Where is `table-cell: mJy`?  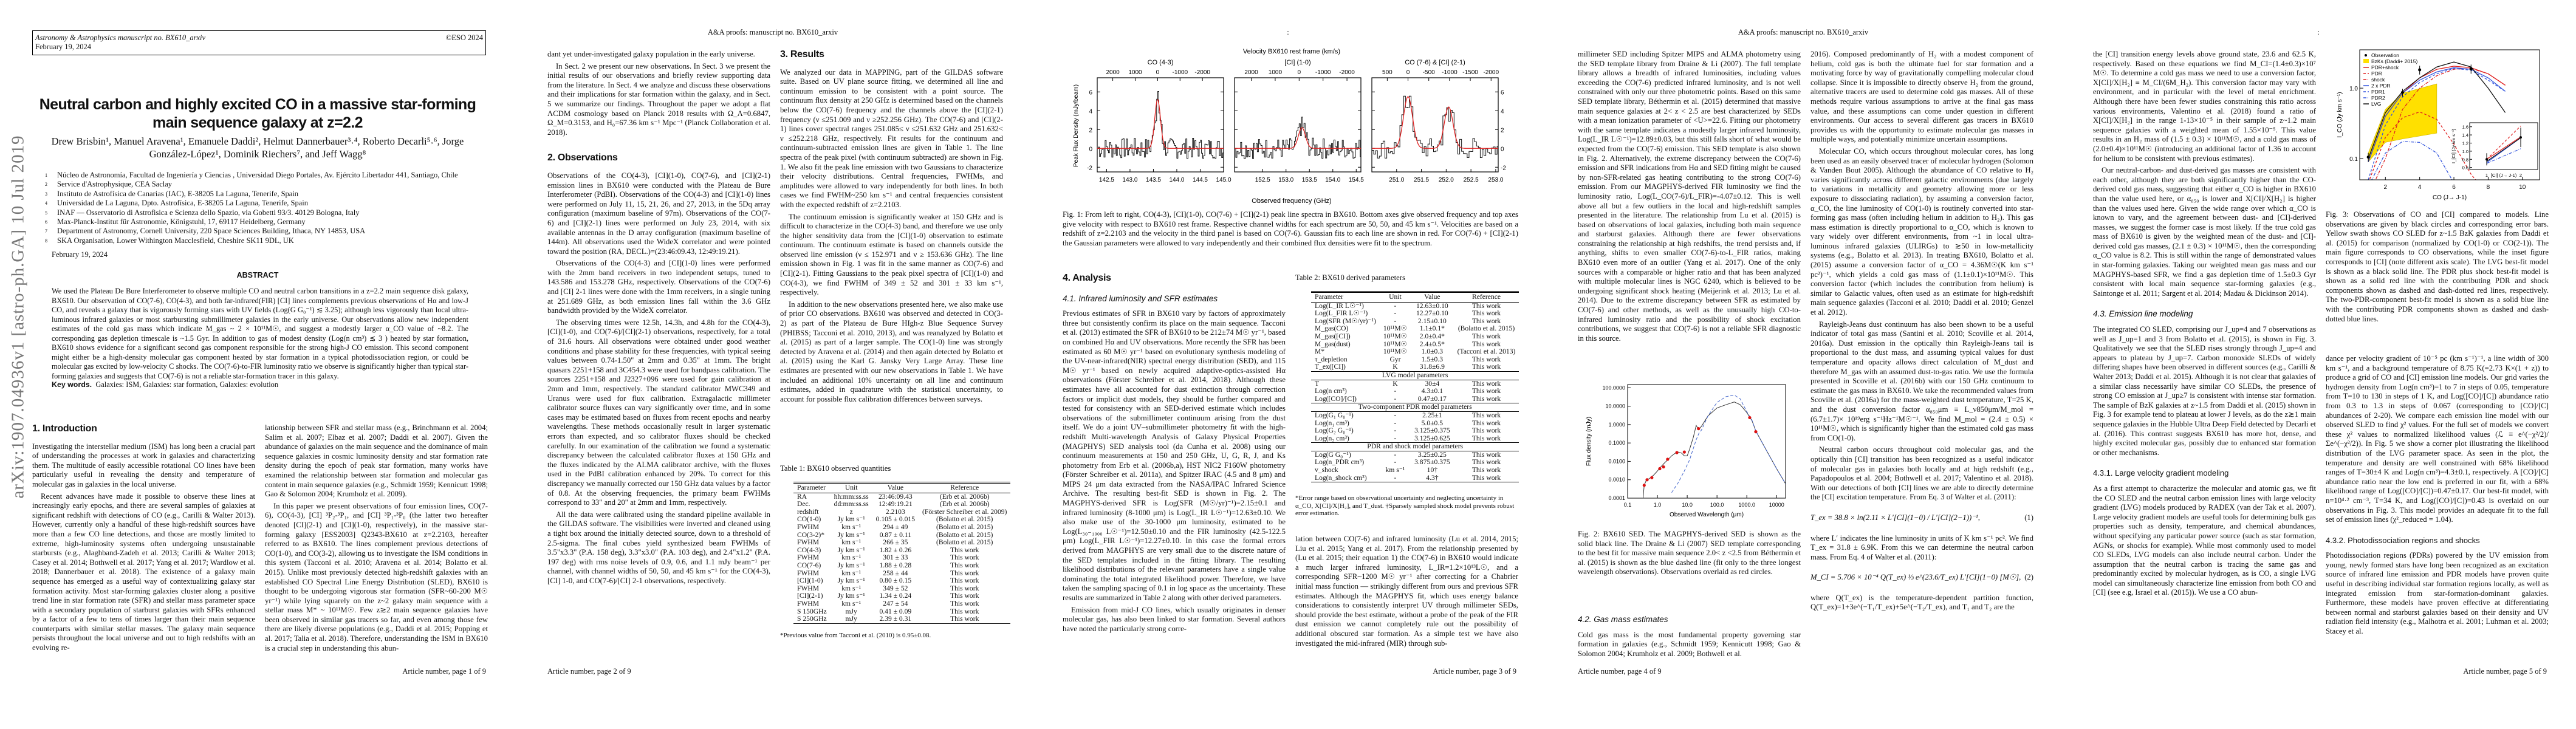
table-cell: mJy is located at coordinates (851, 620).